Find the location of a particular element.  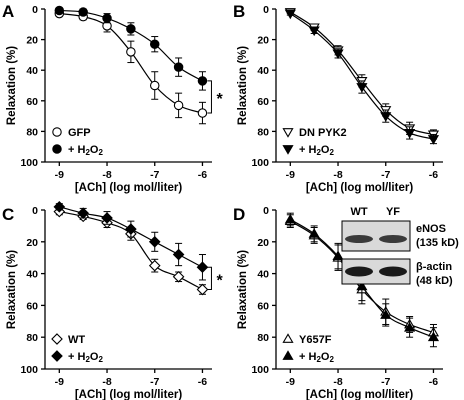

legend-entry: GFP is located at coordinates (71, 133).